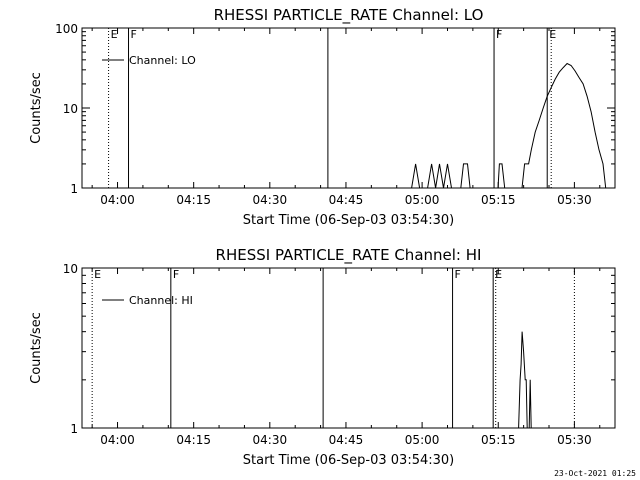  What do you see at coordinates (349, 255) in the screenshot?
I see `chart-title: RHESSI PARTICLE_RATE Channel: HI` at bounding box center [349, 255].